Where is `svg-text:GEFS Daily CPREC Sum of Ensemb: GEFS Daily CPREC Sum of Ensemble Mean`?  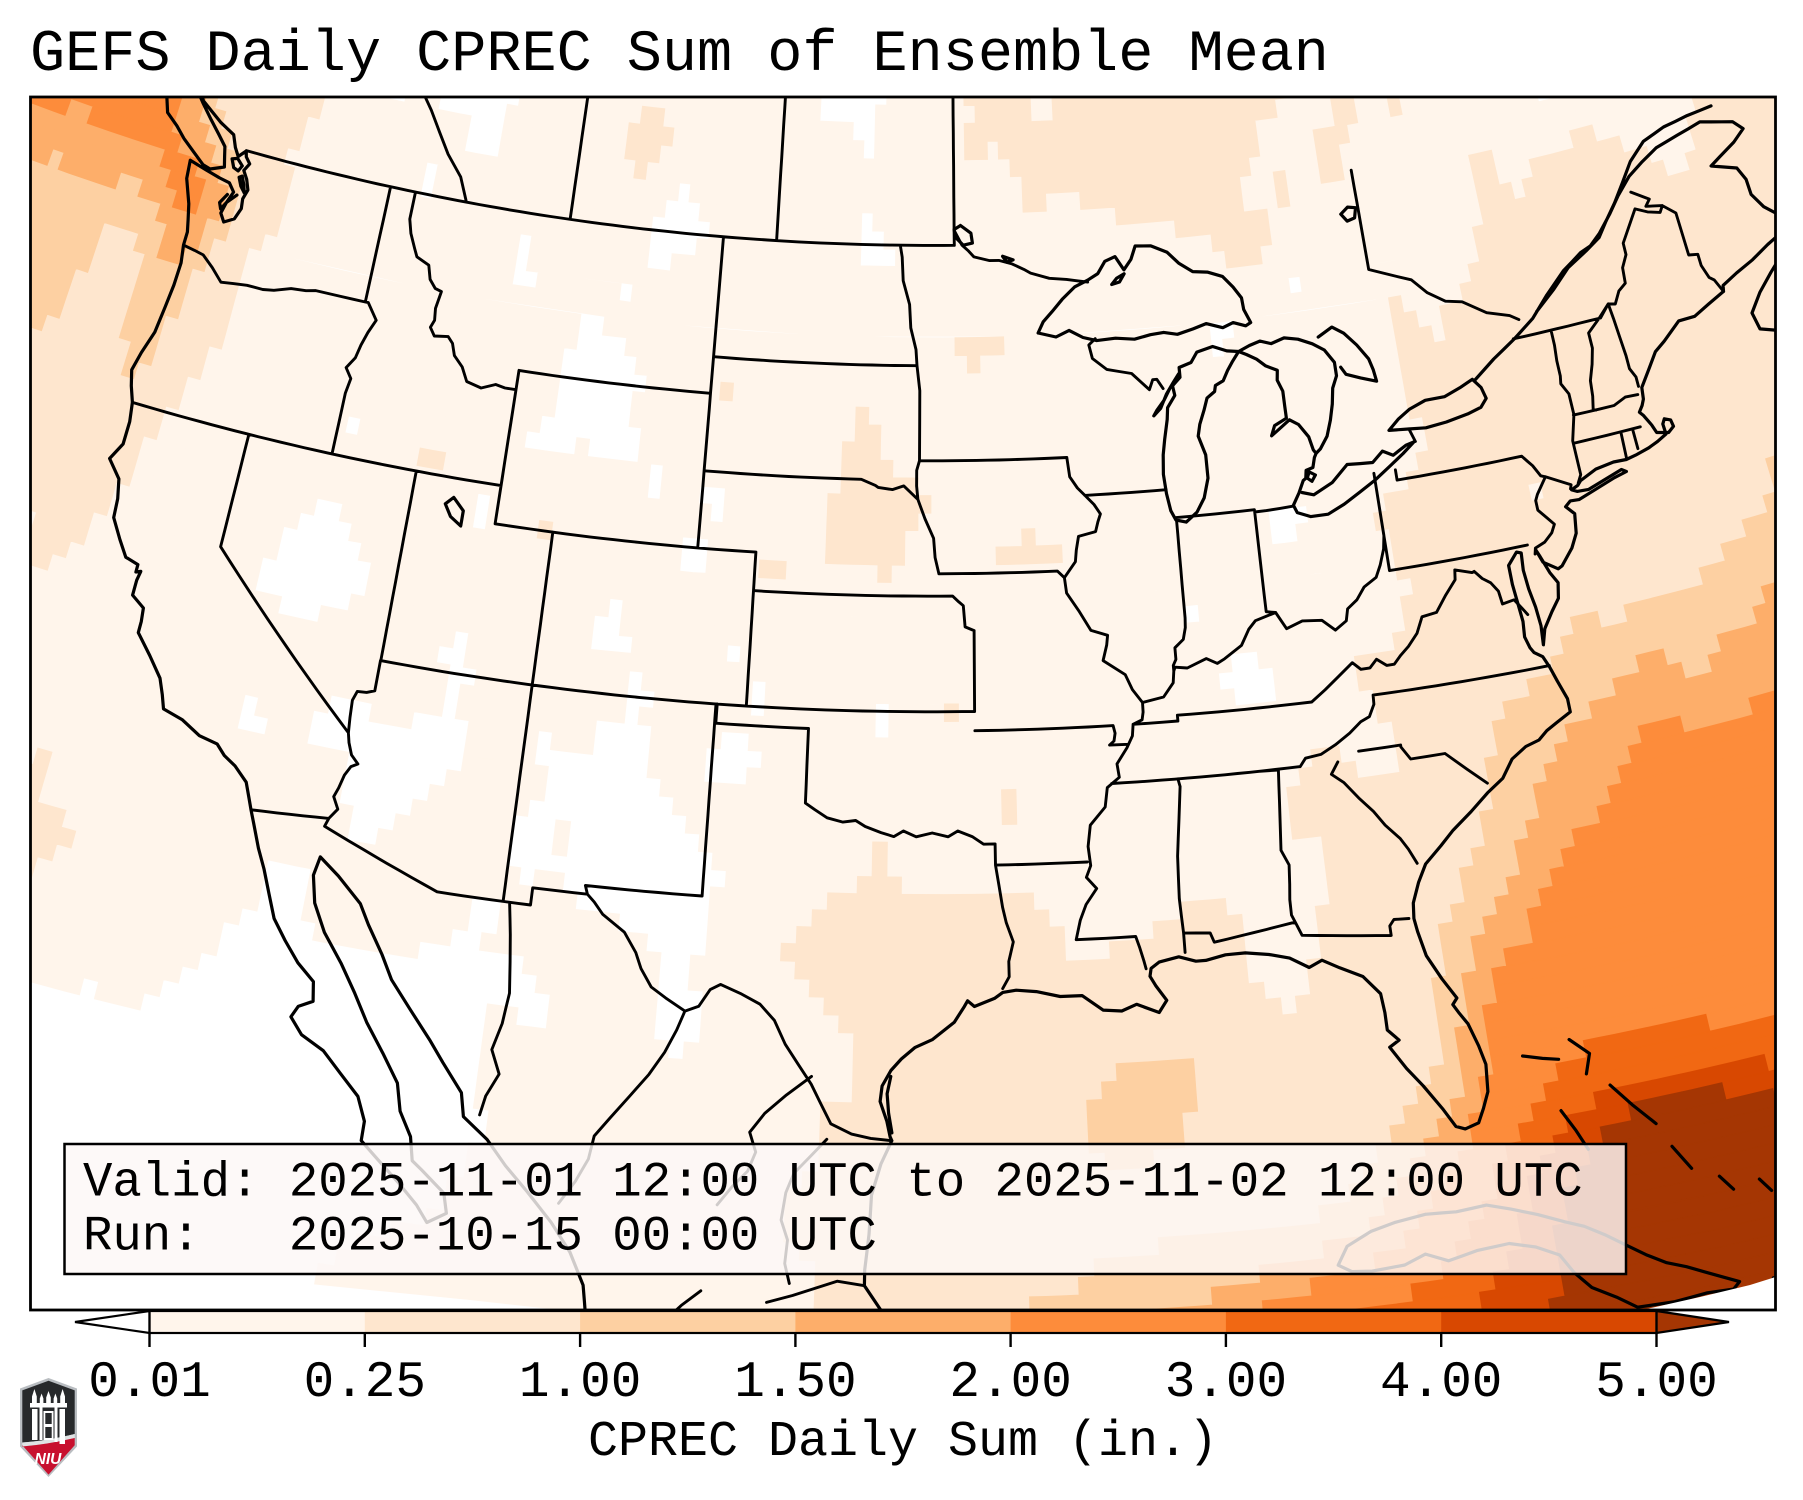 svg-text:GEFS Daily CPREC Sum of Ensemb: GEFS Daily CPREC Sum of Ensemble Mean is located at coordinates (679, 54).